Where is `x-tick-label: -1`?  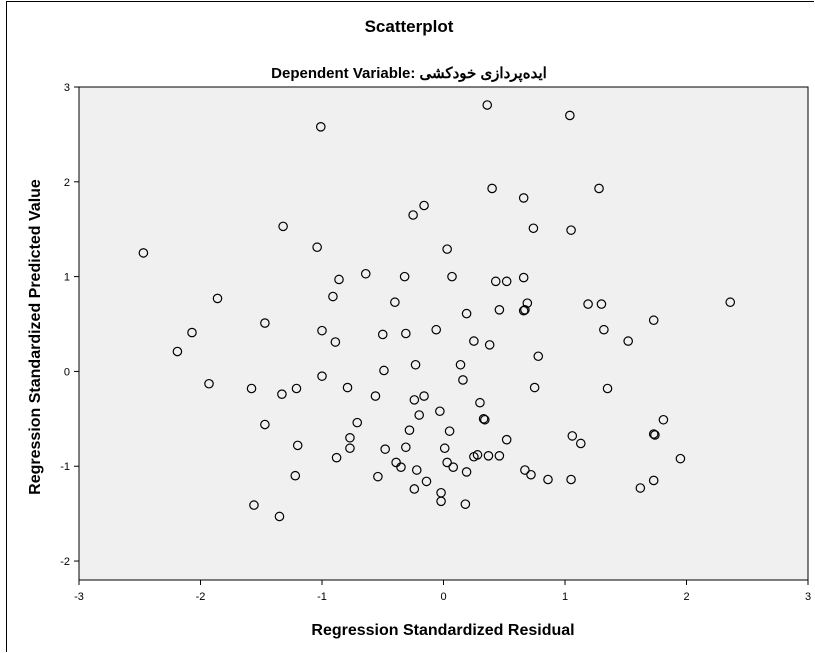
x-tick-label: -1 is located at coordinates (322, 597).